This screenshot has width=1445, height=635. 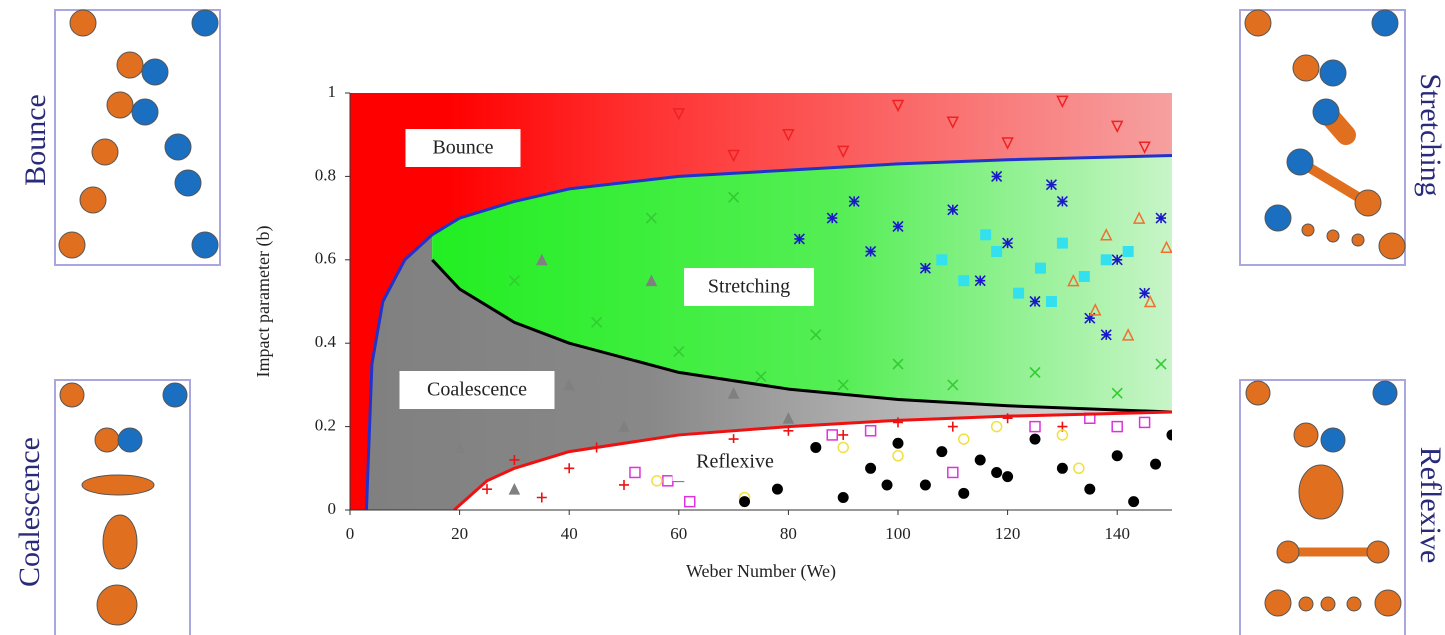 I want to click on panel-reflexive, so click(x=1322, y=507).